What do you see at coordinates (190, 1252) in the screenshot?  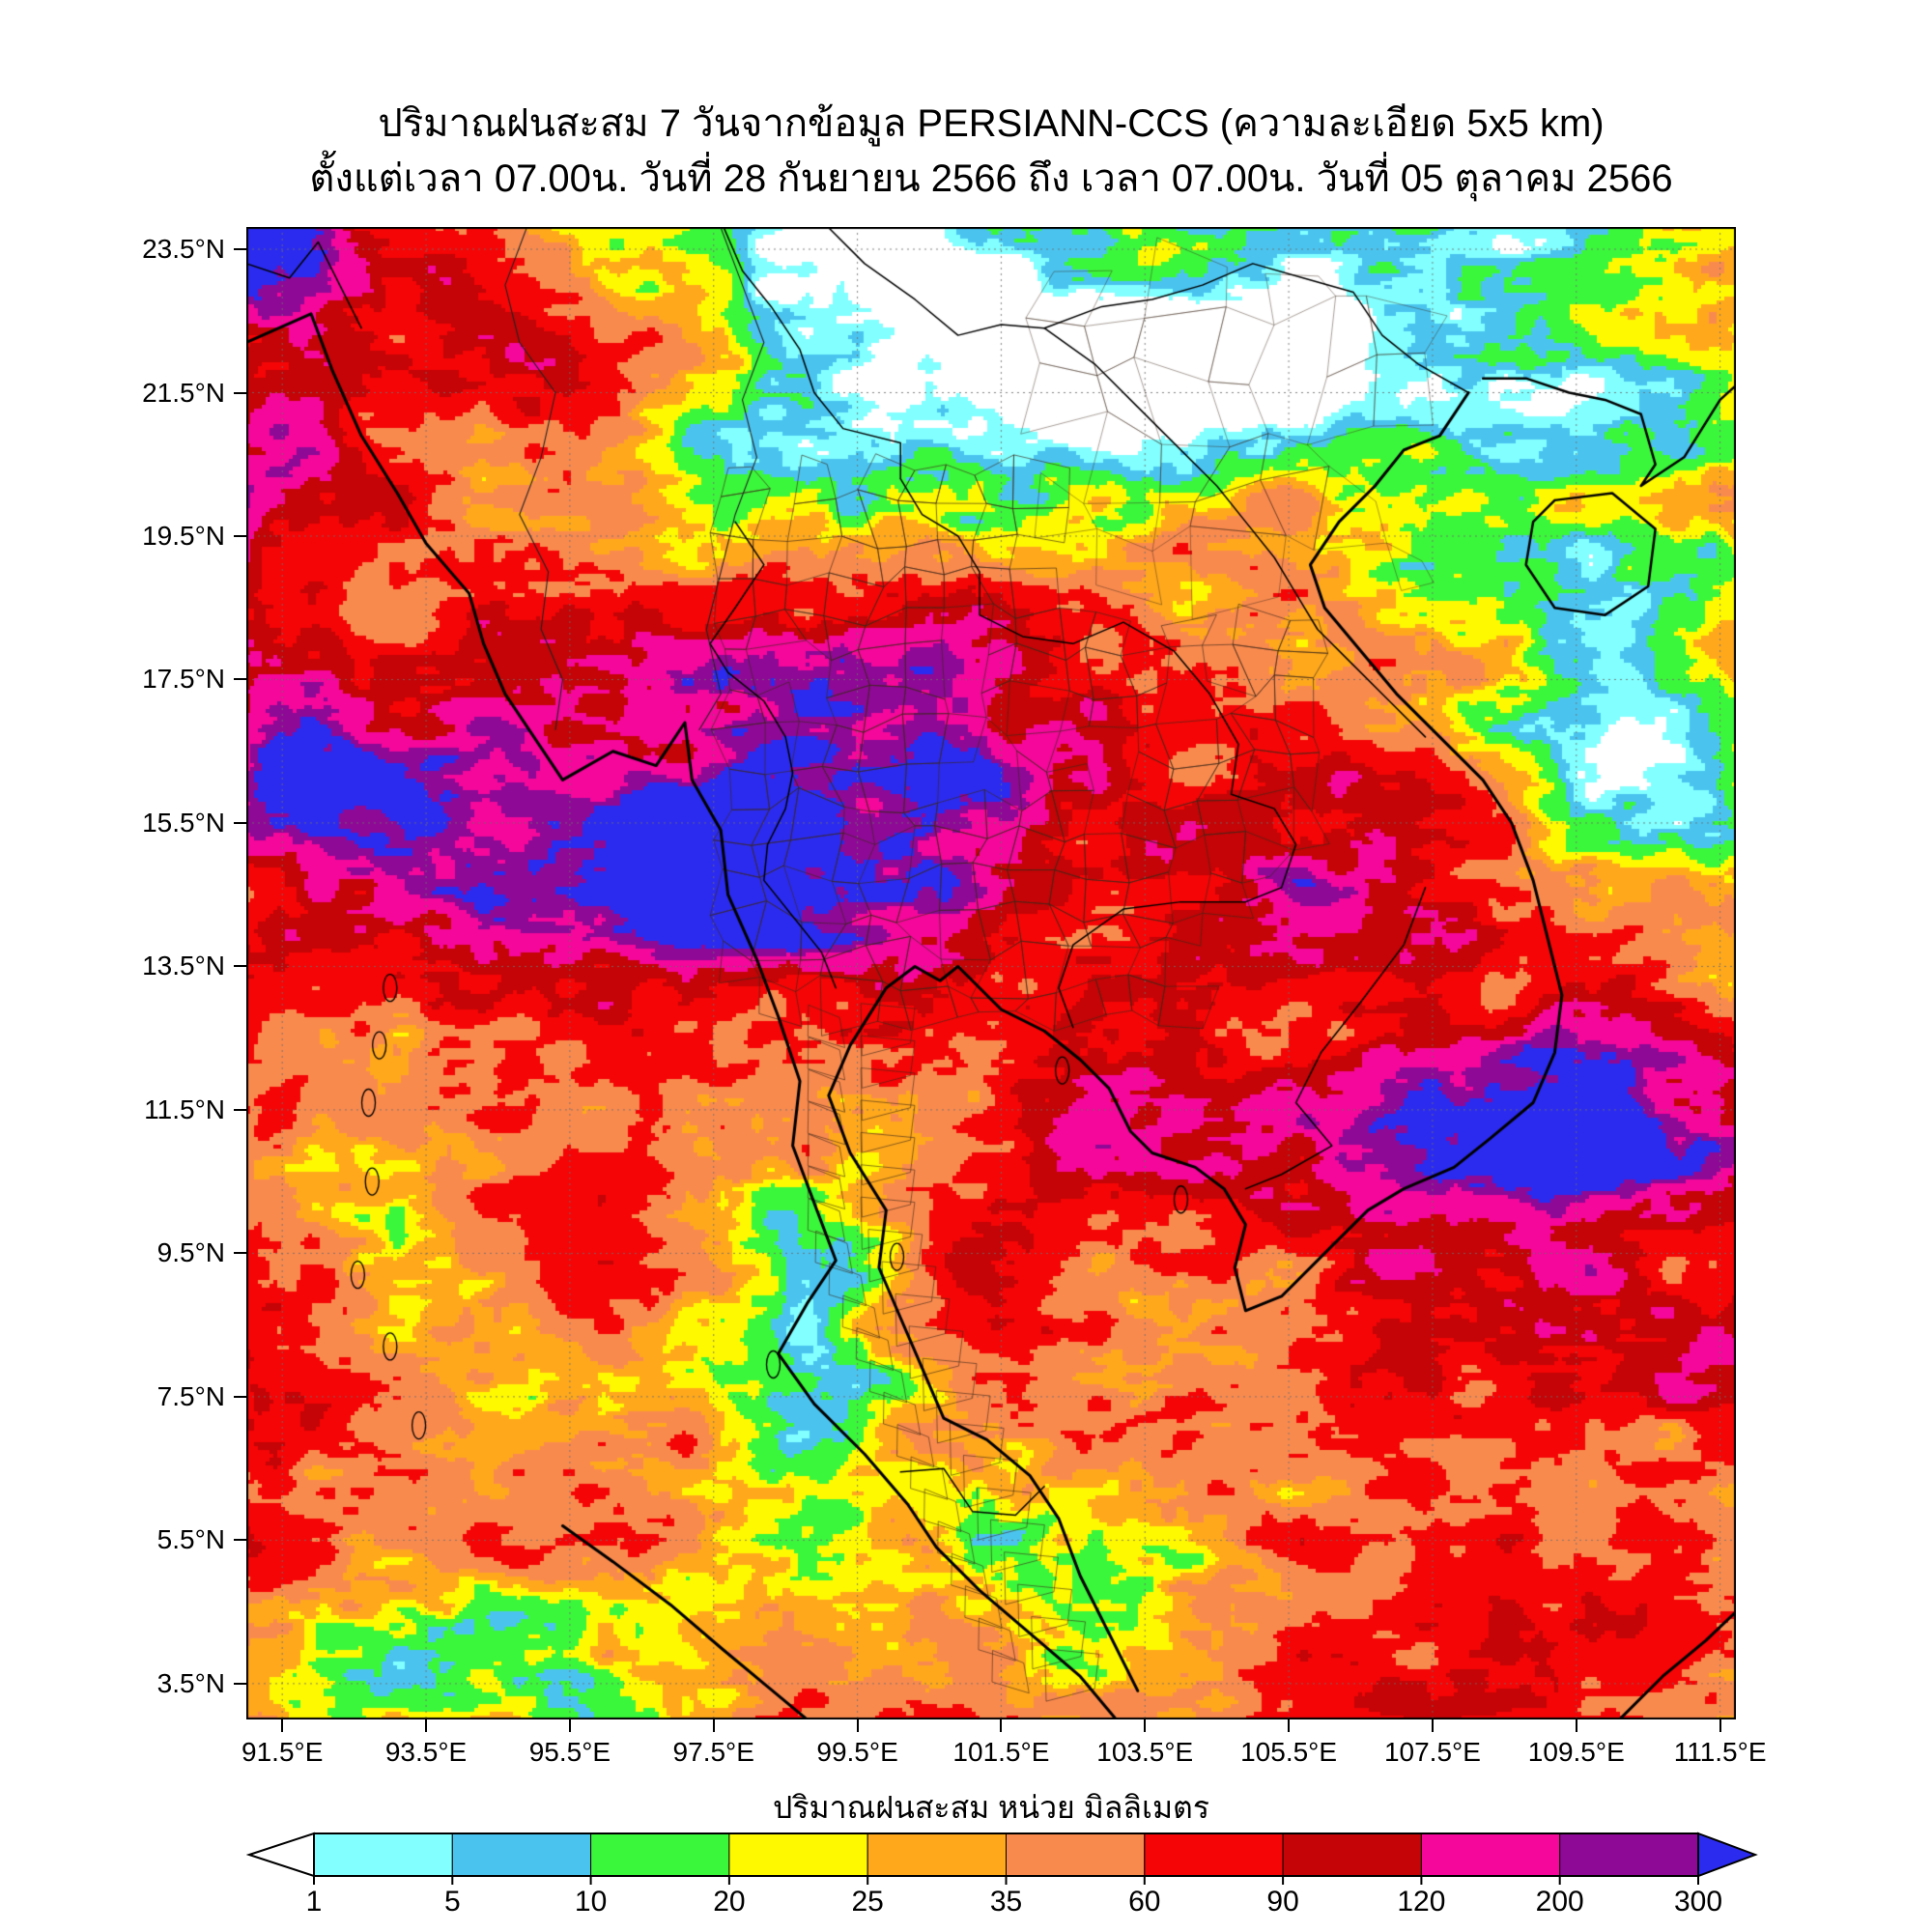 I see `y-tick-label: 9.5°N` at bounding box center [190, 1252].